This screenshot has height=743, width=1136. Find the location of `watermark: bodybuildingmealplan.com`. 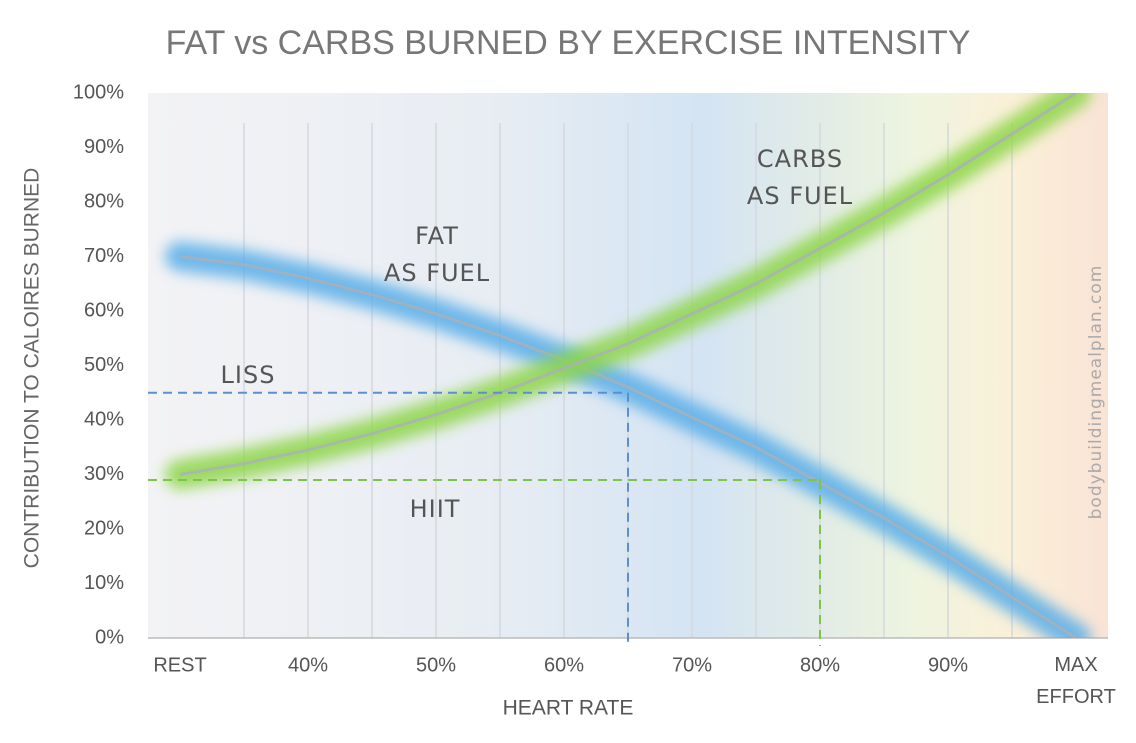

watermark: bodybuildingmealplan.com is located at coordinates (1096, 392).